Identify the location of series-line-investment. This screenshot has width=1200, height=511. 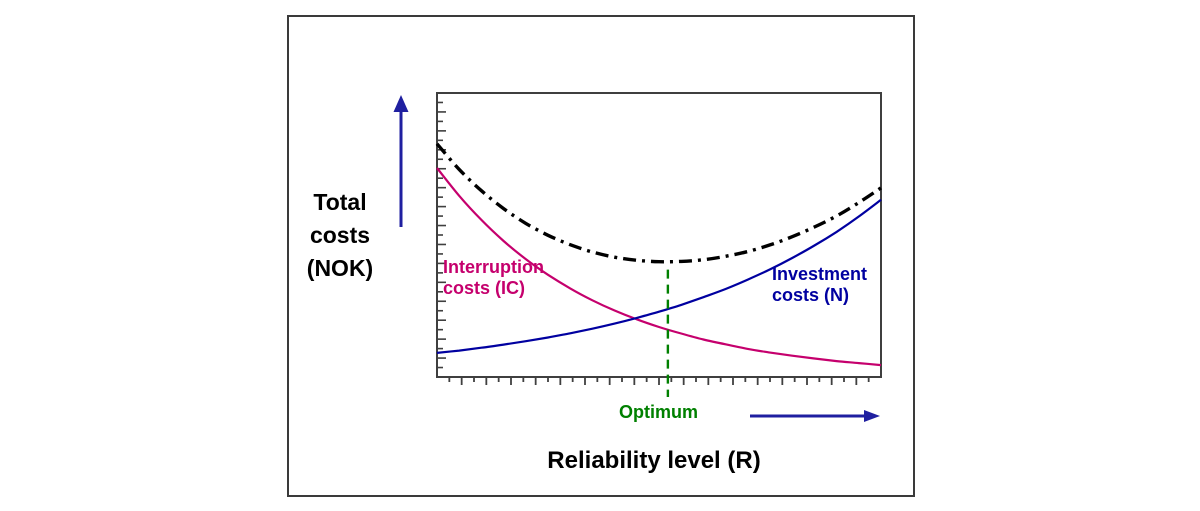
(659, 276).